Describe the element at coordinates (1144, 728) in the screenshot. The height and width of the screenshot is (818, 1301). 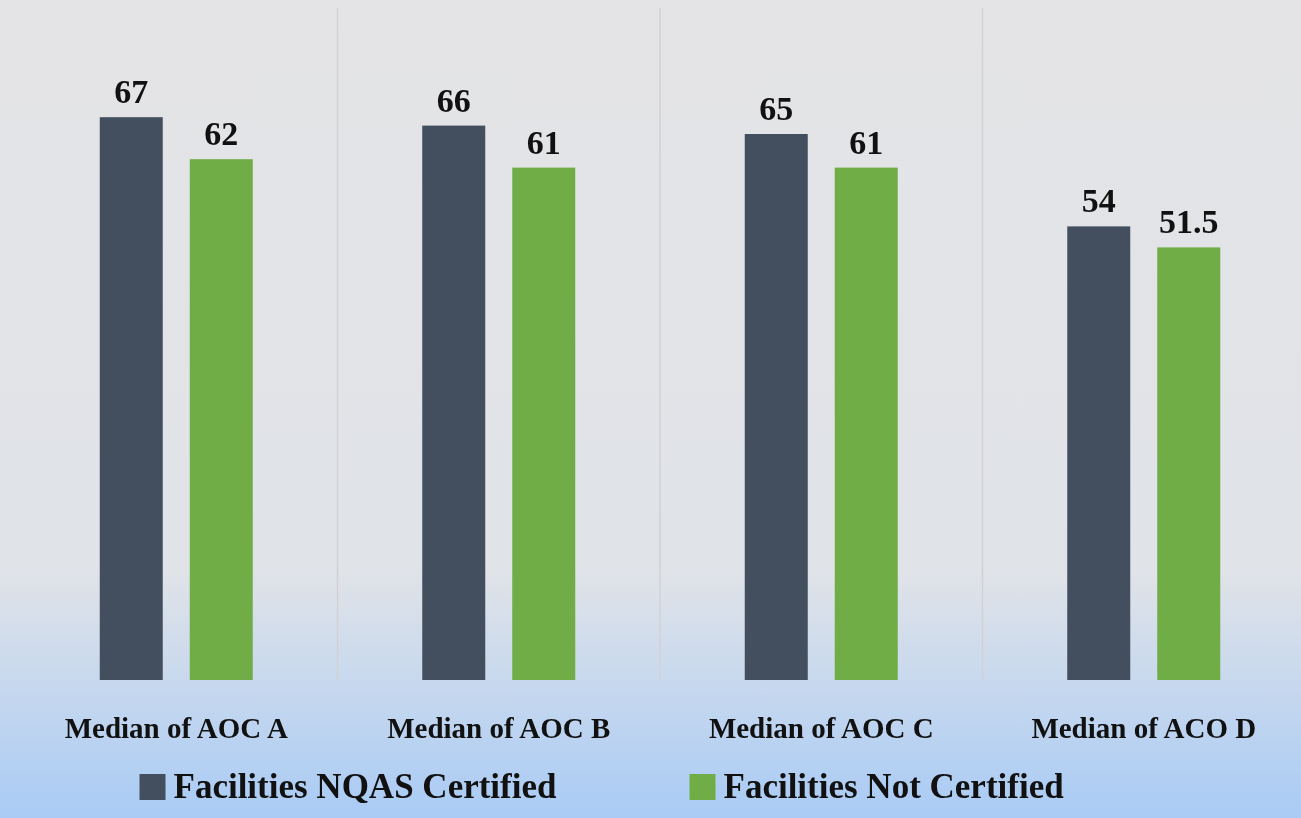
I see `x-tick-label: Median of ACO D` at that location.